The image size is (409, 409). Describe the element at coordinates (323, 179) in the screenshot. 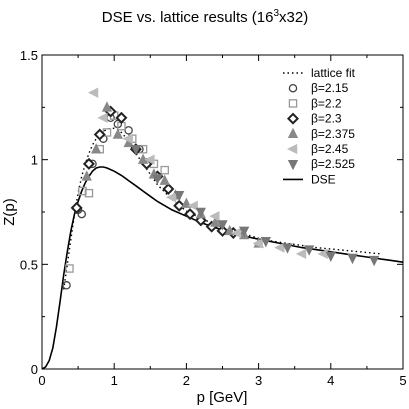

I see `legend-label-dse: DSE` at that location.